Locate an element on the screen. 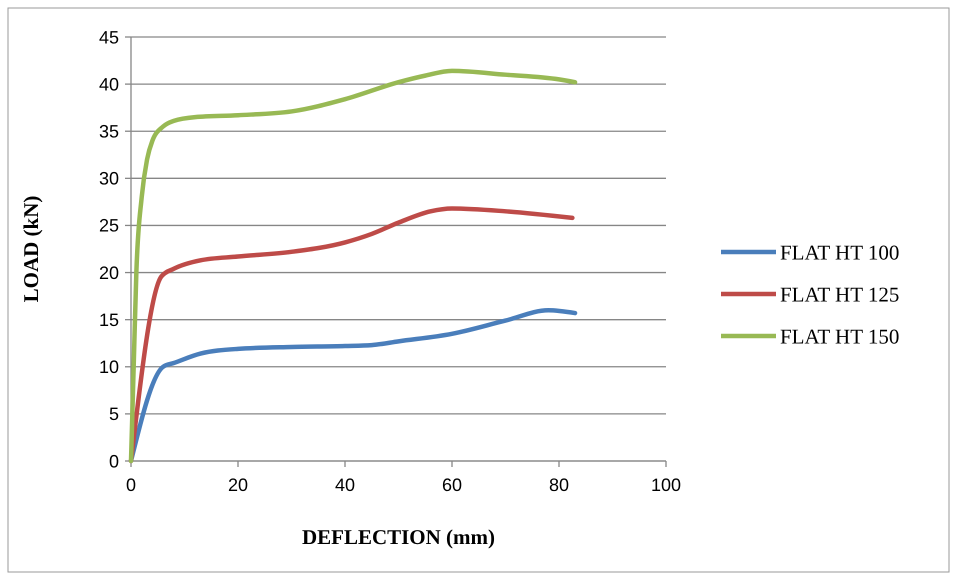 The height and width of the screenshot is (581, 958). x-axis-title: DEFLECTION (mm) is located at coordinates (399, 537).